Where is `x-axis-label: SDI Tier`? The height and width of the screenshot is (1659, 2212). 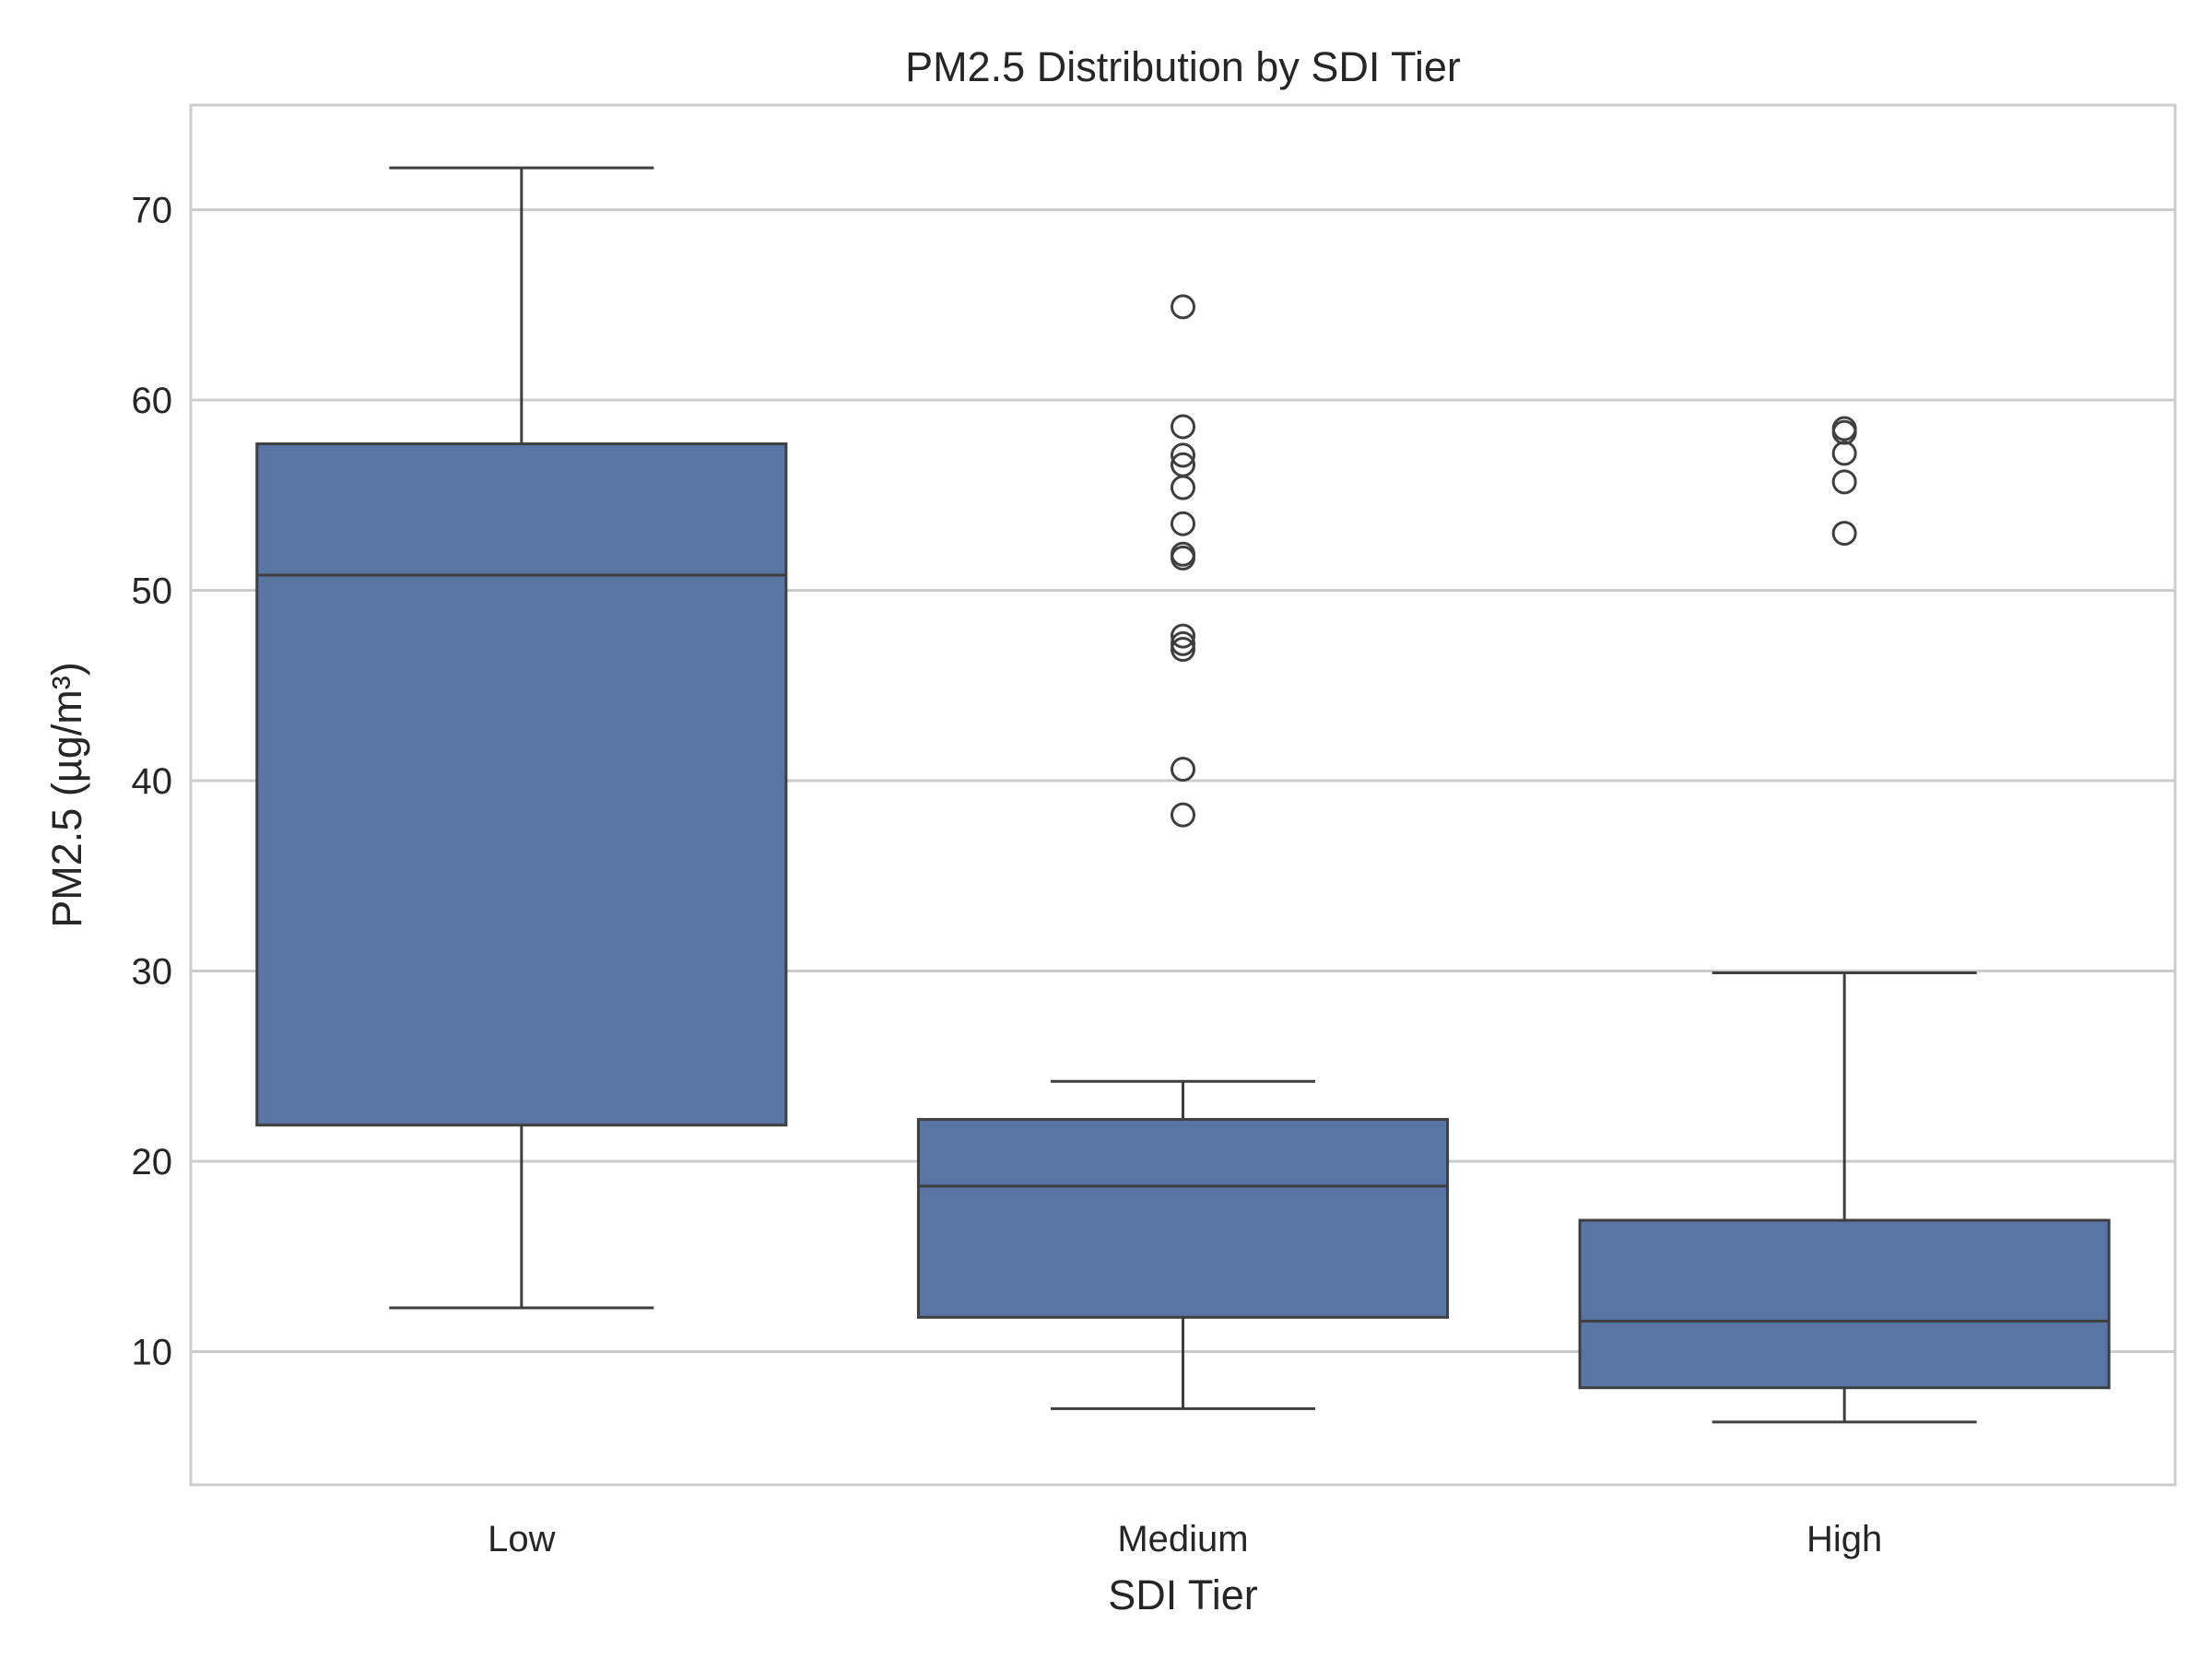
x-axis-label: SDI Tier is located at coordinates (1183, 1594).